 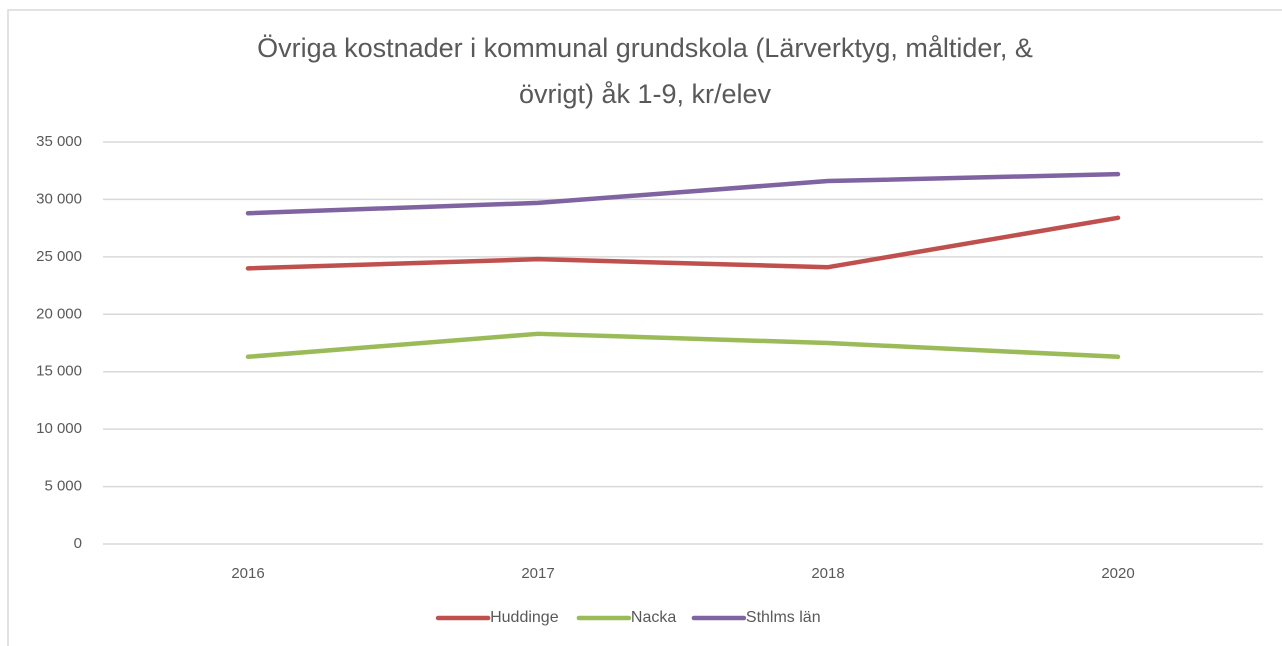 What do you see at coordinates (783, 617) in the screenshot?
I see `legend-label: Sthlms län` at bounding box center [783, 617].